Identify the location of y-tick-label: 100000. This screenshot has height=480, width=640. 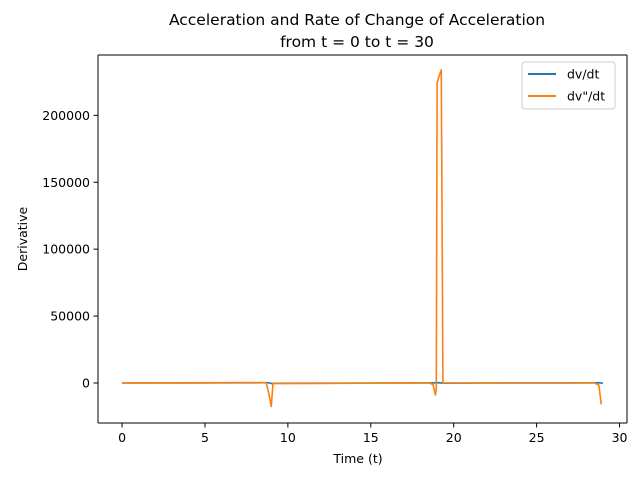
(66, 249).